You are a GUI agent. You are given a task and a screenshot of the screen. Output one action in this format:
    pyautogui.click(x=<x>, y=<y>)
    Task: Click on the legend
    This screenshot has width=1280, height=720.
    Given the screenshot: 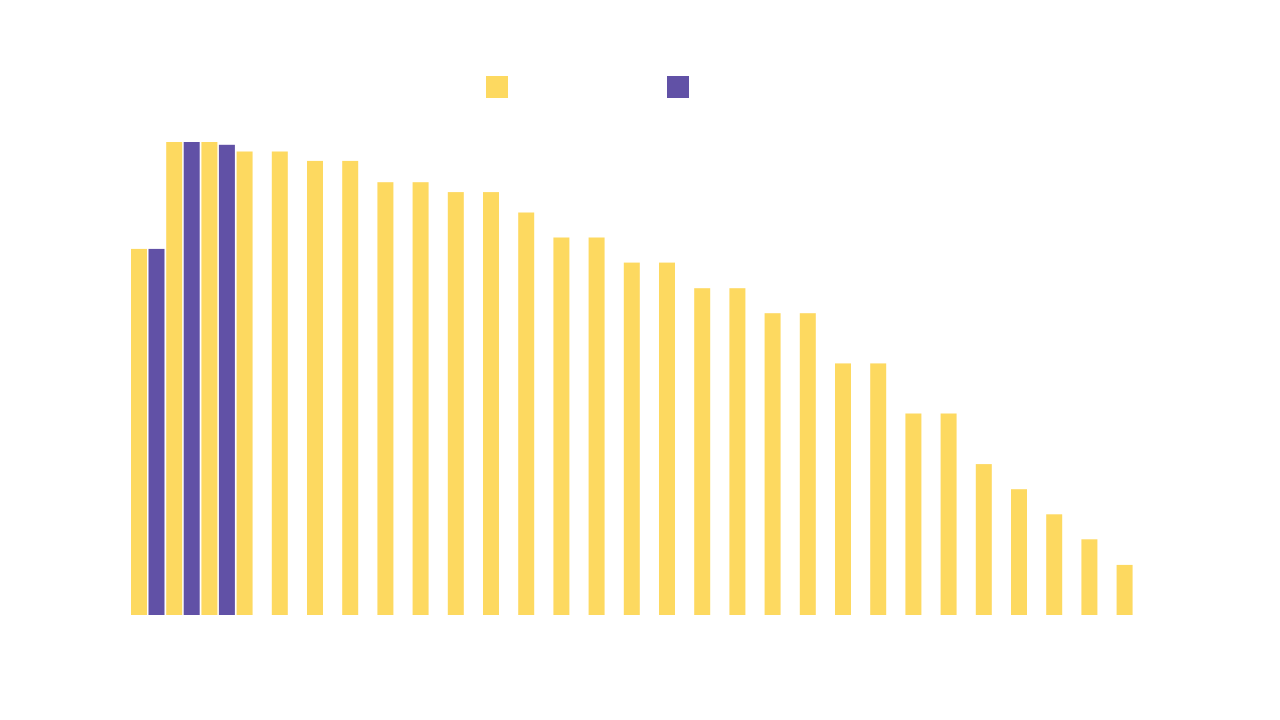 What is the action you would take?
    pyautogui.click(x=587, y=87)
    